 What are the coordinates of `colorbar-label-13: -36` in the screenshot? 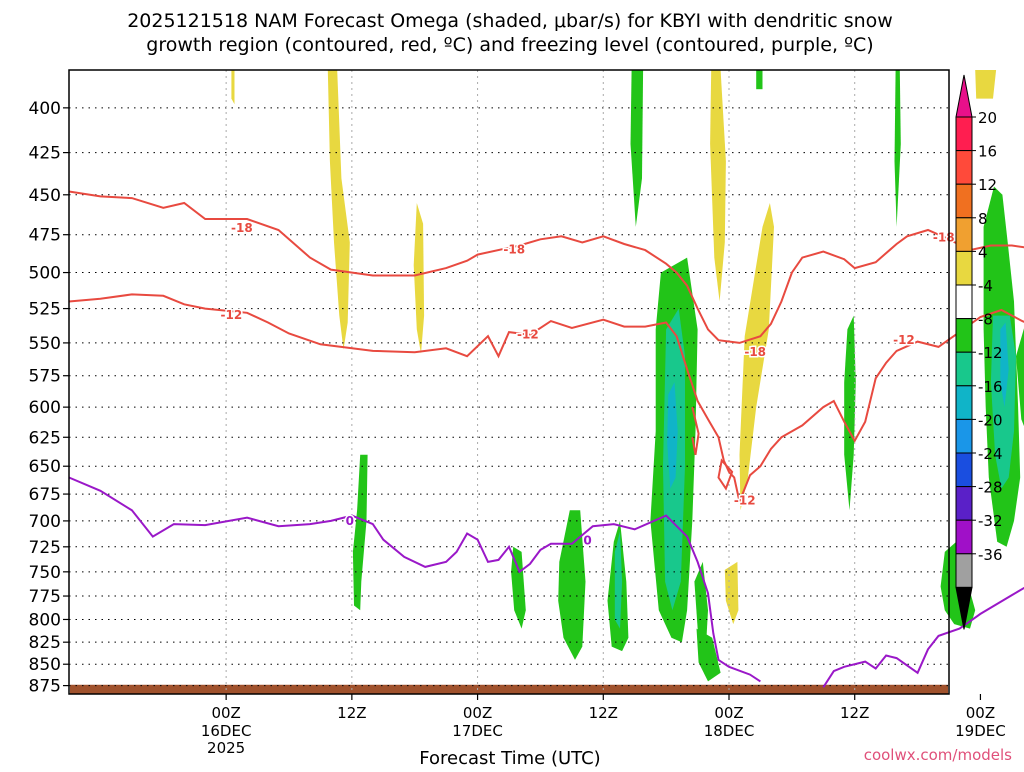 It's located at (990, 555).